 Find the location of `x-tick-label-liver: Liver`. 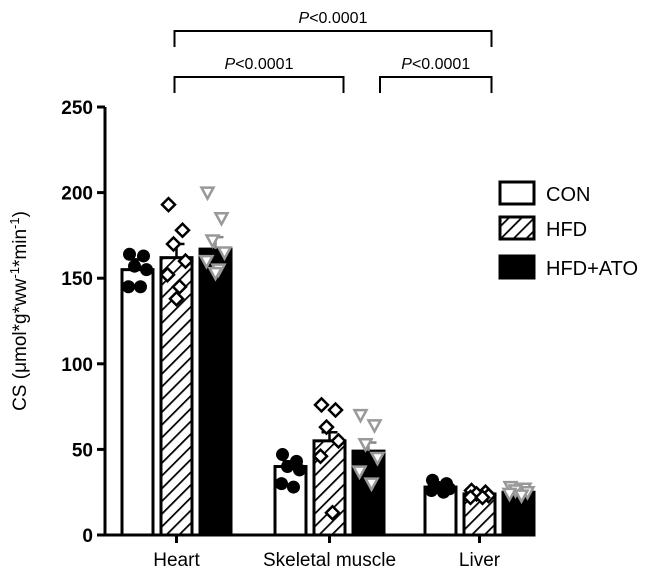

x-tick-label-liver: Liver is located at coordinates (480, 560).